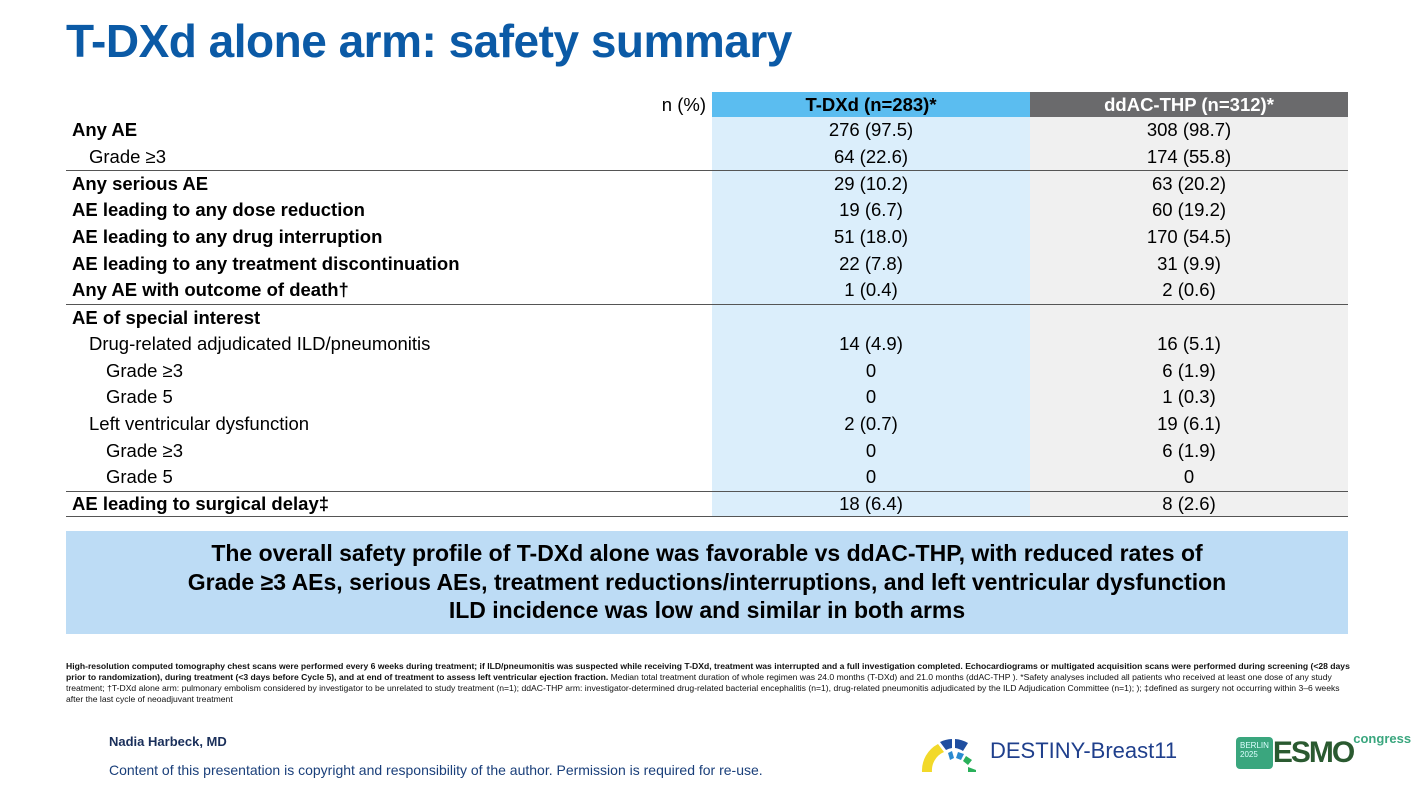  Describe the element at coordinates (105, 130) in the screenshot. I see `row-label: Any AE` at that location.